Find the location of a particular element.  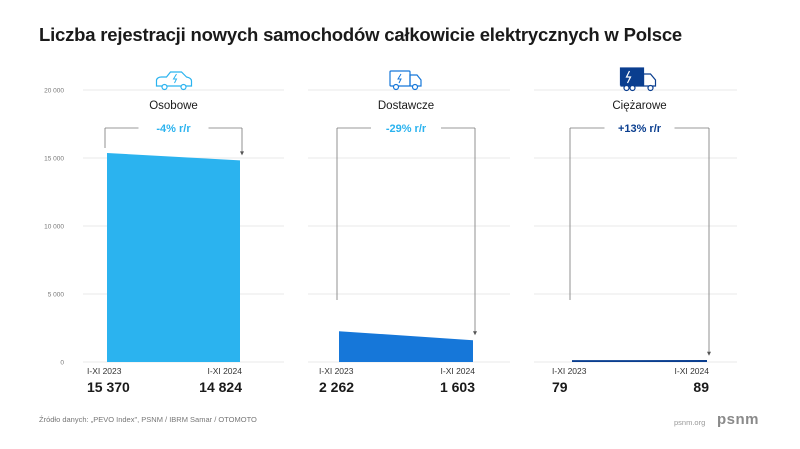

y-tick-label: 0 is located at coordinates (62, 363).